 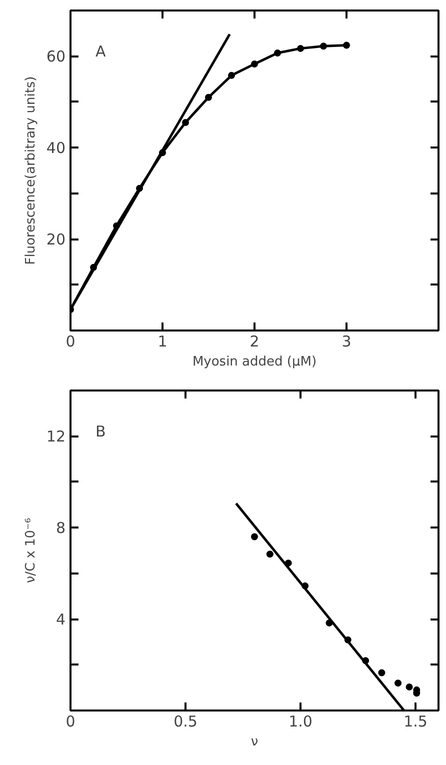 What do you see at coordinates (30, 551) in the screenshot?
I see `y-axis-title: ν/C x 10⁻⁶` at bounding box center [30, 551].